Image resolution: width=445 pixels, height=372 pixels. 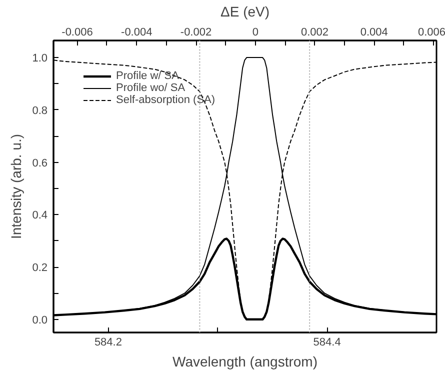 What do you see at coordinates (151, 88) in the screenshot?
I see `legend-label: Profile wo/ SA` at bounding box center [151, 88].